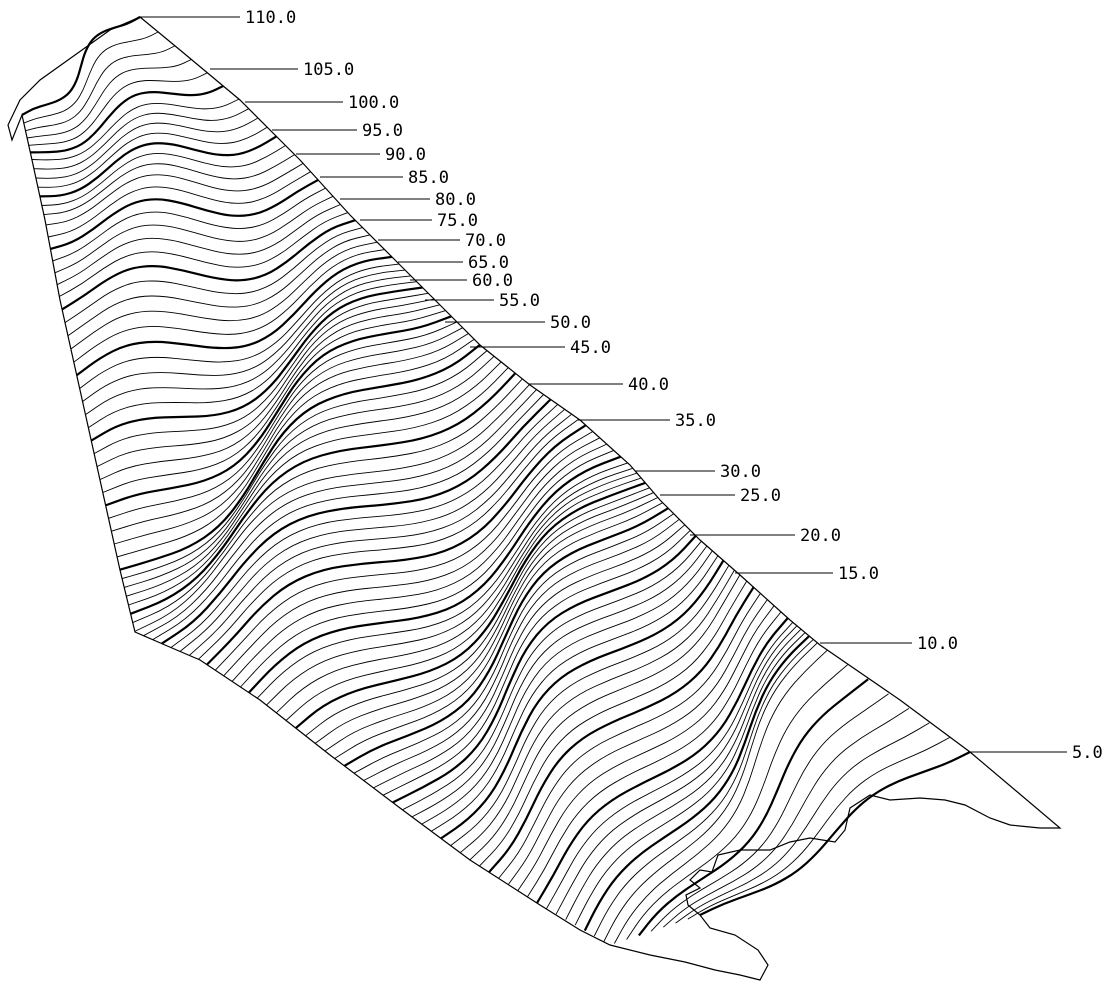 Image resolution: width=1109 pixels, height=983 pixels. Describe the element at coordinates (519, 301) in the screenshot. I see `contour-label-text: 55.0` at that location.